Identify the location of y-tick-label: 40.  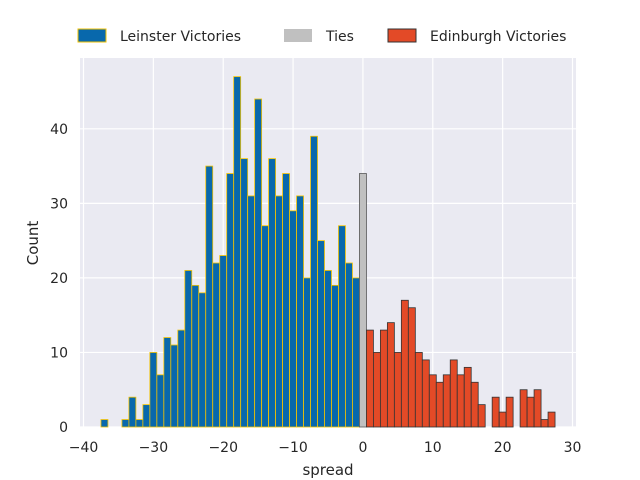
(59, 130).